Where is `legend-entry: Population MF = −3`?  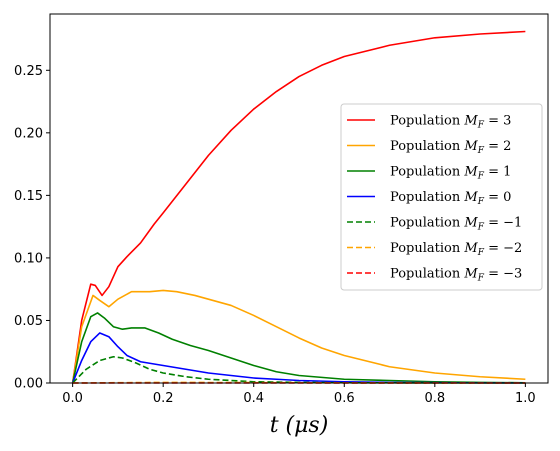
legend-entry: Population MF = −3 is located at coordinates (456, 275).